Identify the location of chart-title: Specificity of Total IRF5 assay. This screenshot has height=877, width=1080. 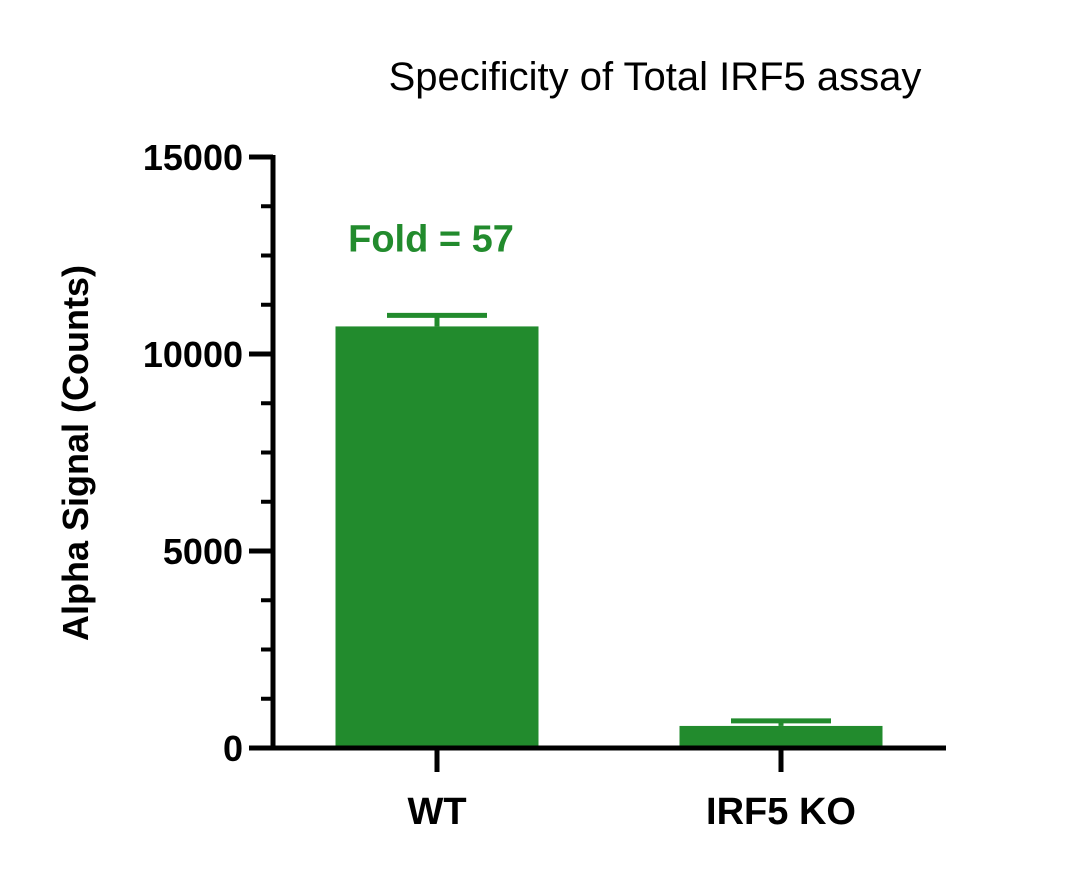
(655, 77).